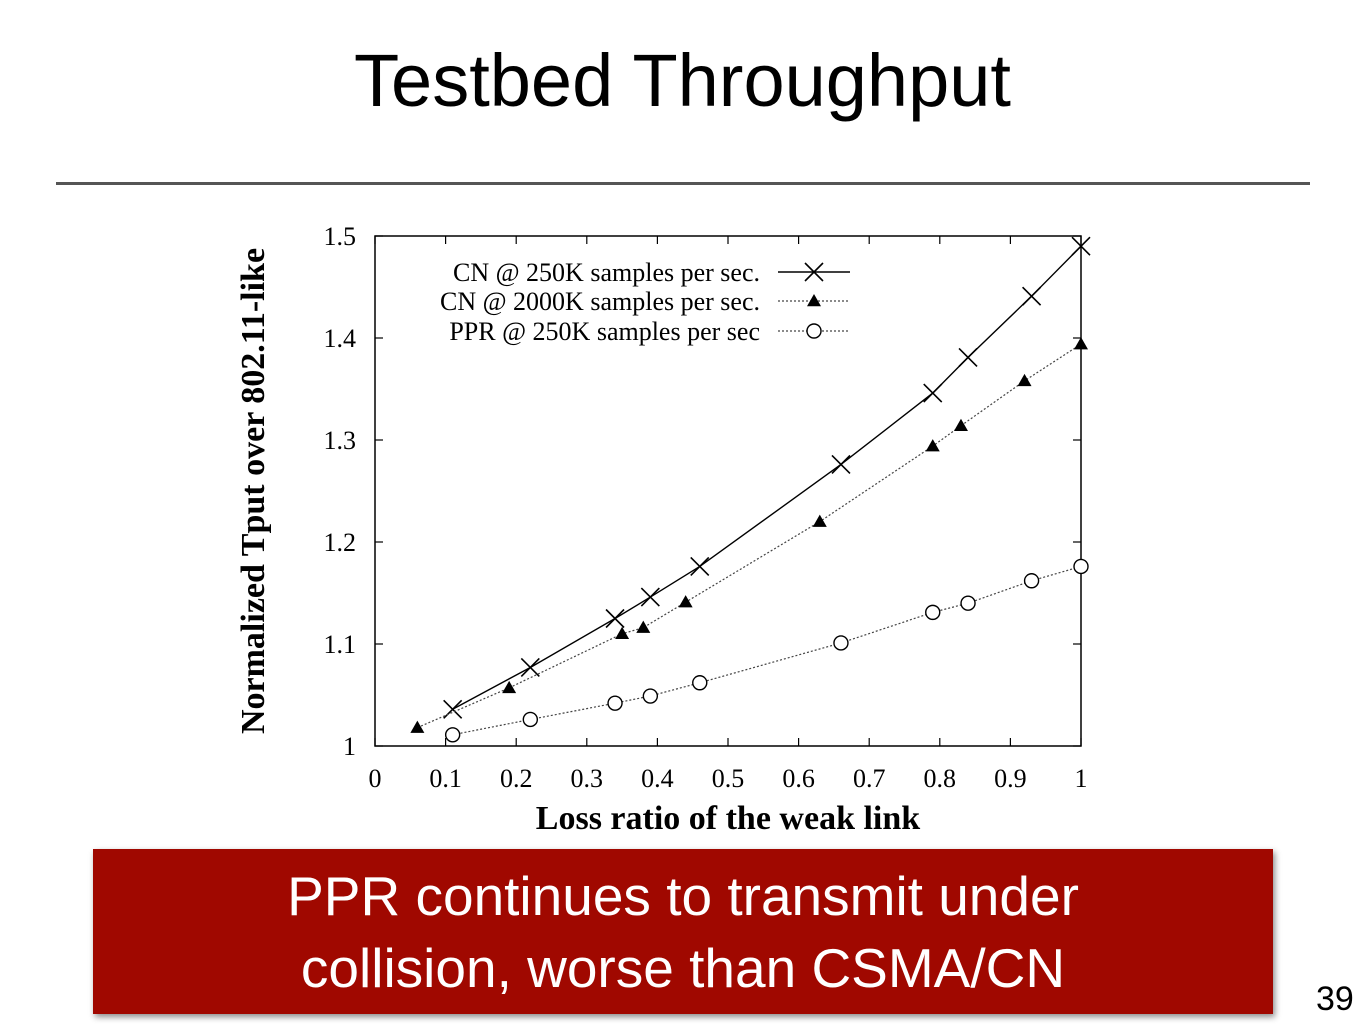 The image size is (1365, 1024). I want to click on x-tick-label: 0.3, so click(587, 778).